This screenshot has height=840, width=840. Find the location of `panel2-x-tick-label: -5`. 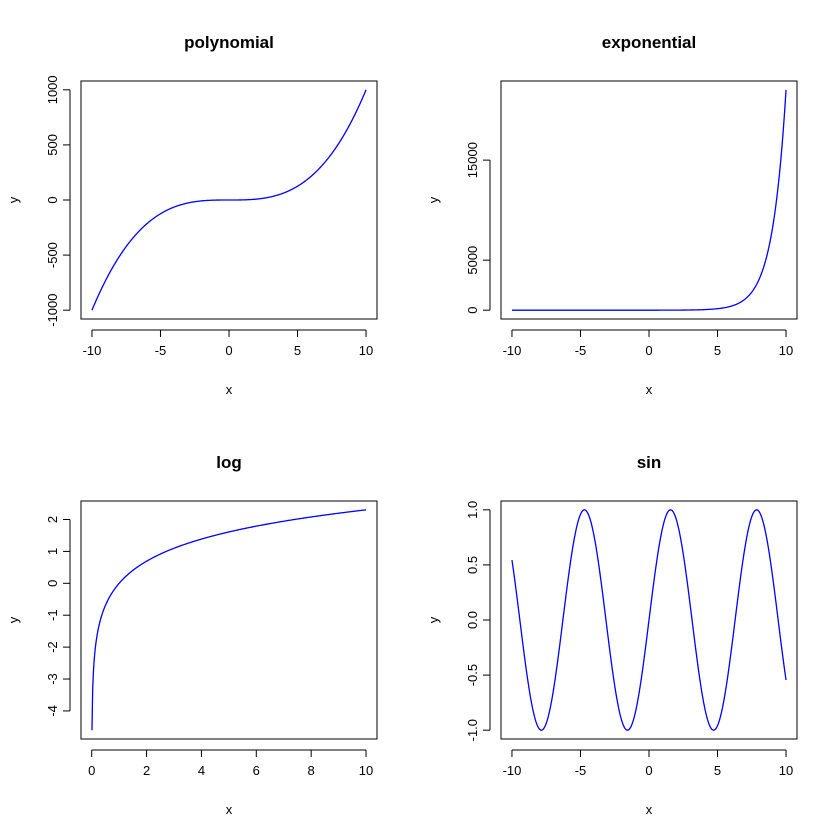

panel2-x-tick-label: -5 is located at coordinates (581, 350).